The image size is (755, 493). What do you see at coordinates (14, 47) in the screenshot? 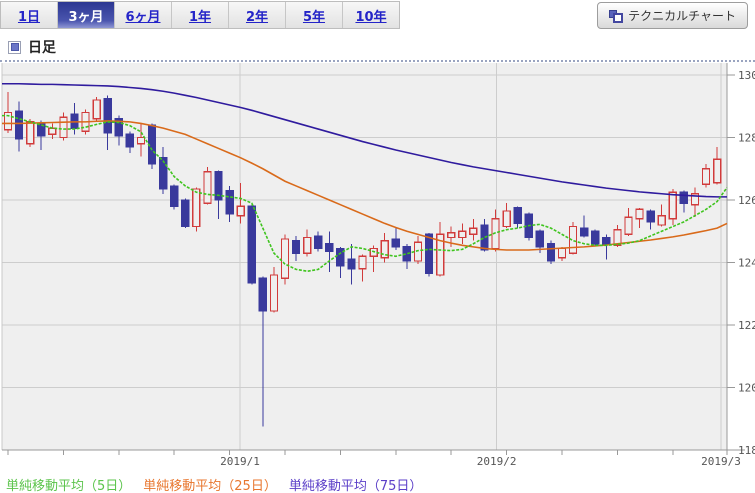
I see `bullet-square-icon` at bounding box center [14, 47].